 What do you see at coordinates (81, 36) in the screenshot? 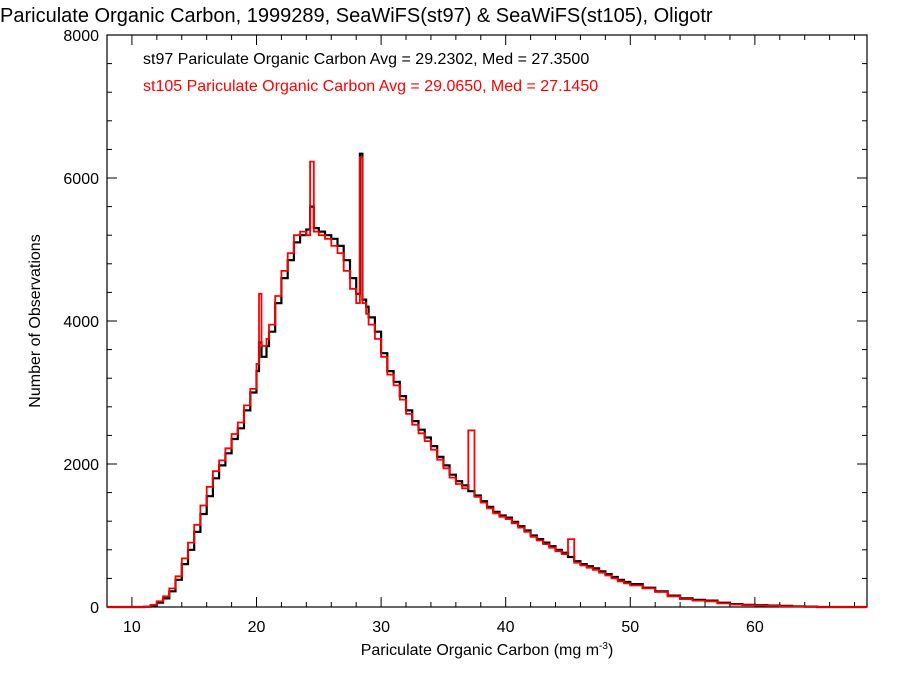
I see `y-tick-label: 8000` at bounding box center [81, 36].